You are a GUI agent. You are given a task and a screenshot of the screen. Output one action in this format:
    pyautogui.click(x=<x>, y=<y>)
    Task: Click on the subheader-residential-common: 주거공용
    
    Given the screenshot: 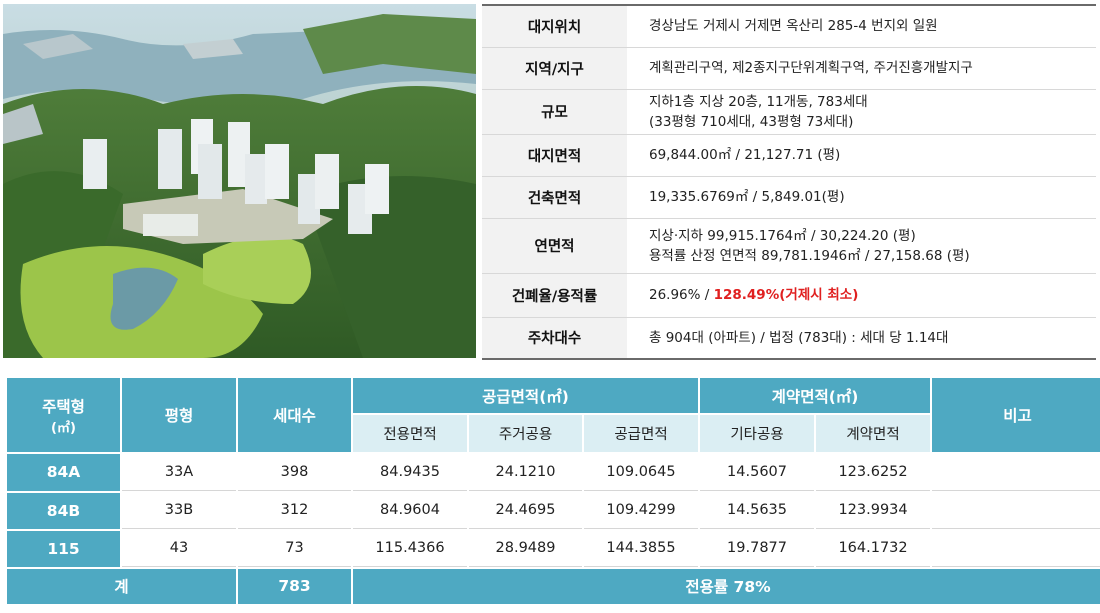 What is the action you would take?
    pyautogui.click(x=525, y=434)
    